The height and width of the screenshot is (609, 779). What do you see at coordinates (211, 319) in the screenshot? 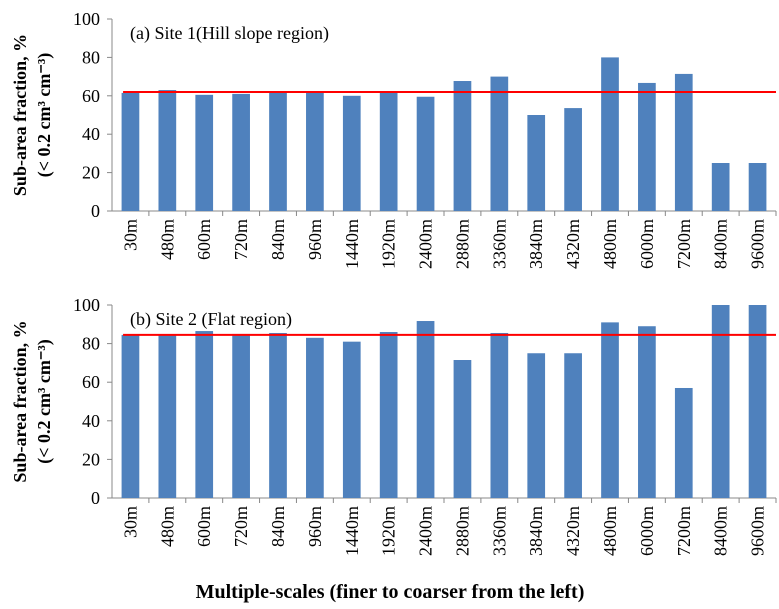
I see `panel-title: (b) Site 2 (Flat region)` at bounding box center [211, 319].